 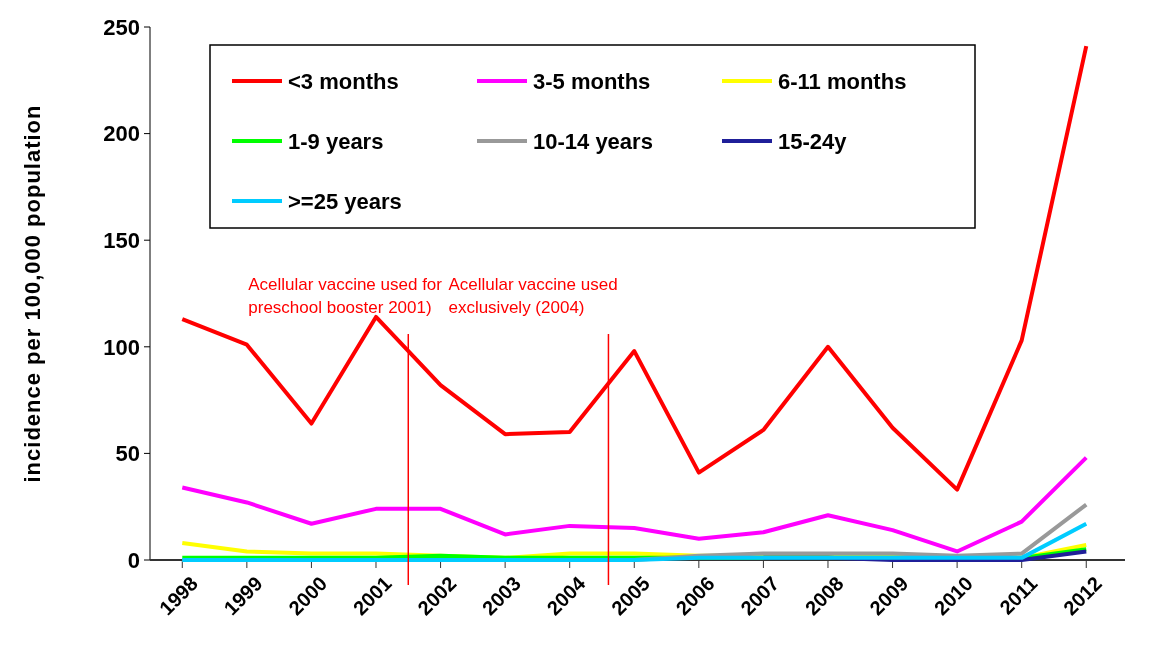 What do you see at coordinates (121, 347) in the screenshot?
I see `y-tick-label: 100` at bounding box center [121, 347].